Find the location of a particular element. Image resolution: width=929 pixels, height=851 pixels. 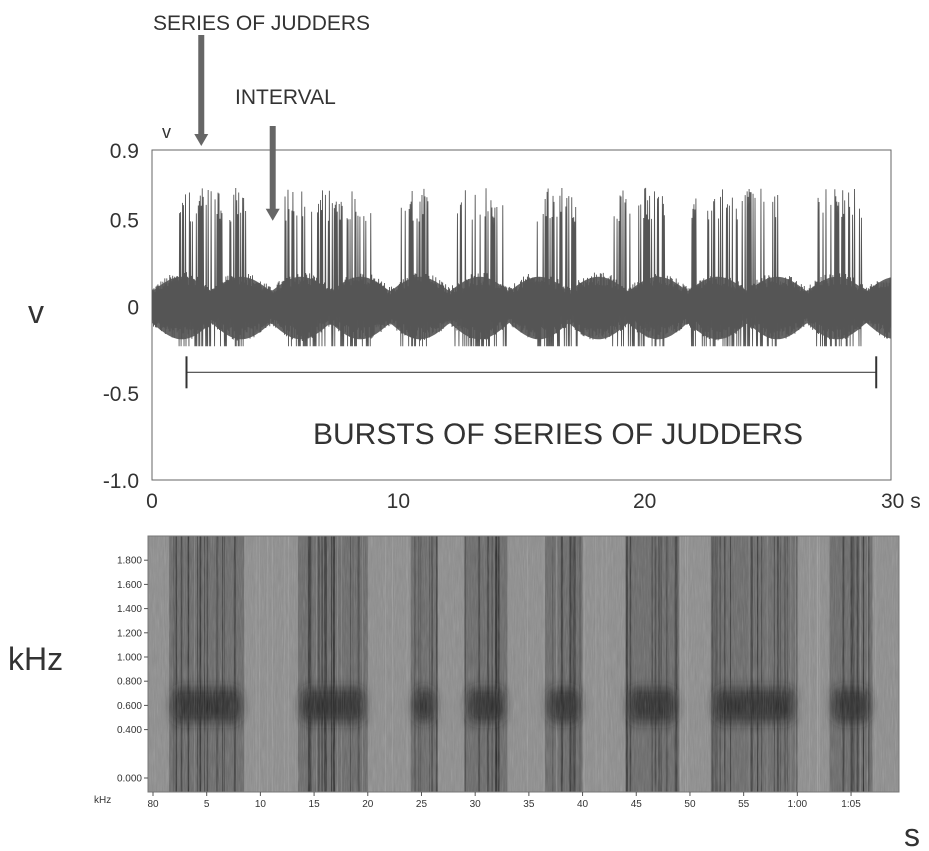

waveform-envelope is located at coordinates (521, 308).